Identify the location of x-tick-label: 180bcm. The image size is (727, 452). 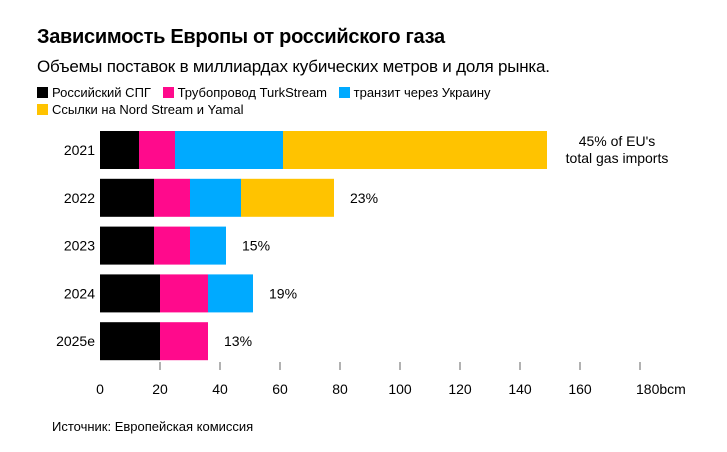
(661, 389).